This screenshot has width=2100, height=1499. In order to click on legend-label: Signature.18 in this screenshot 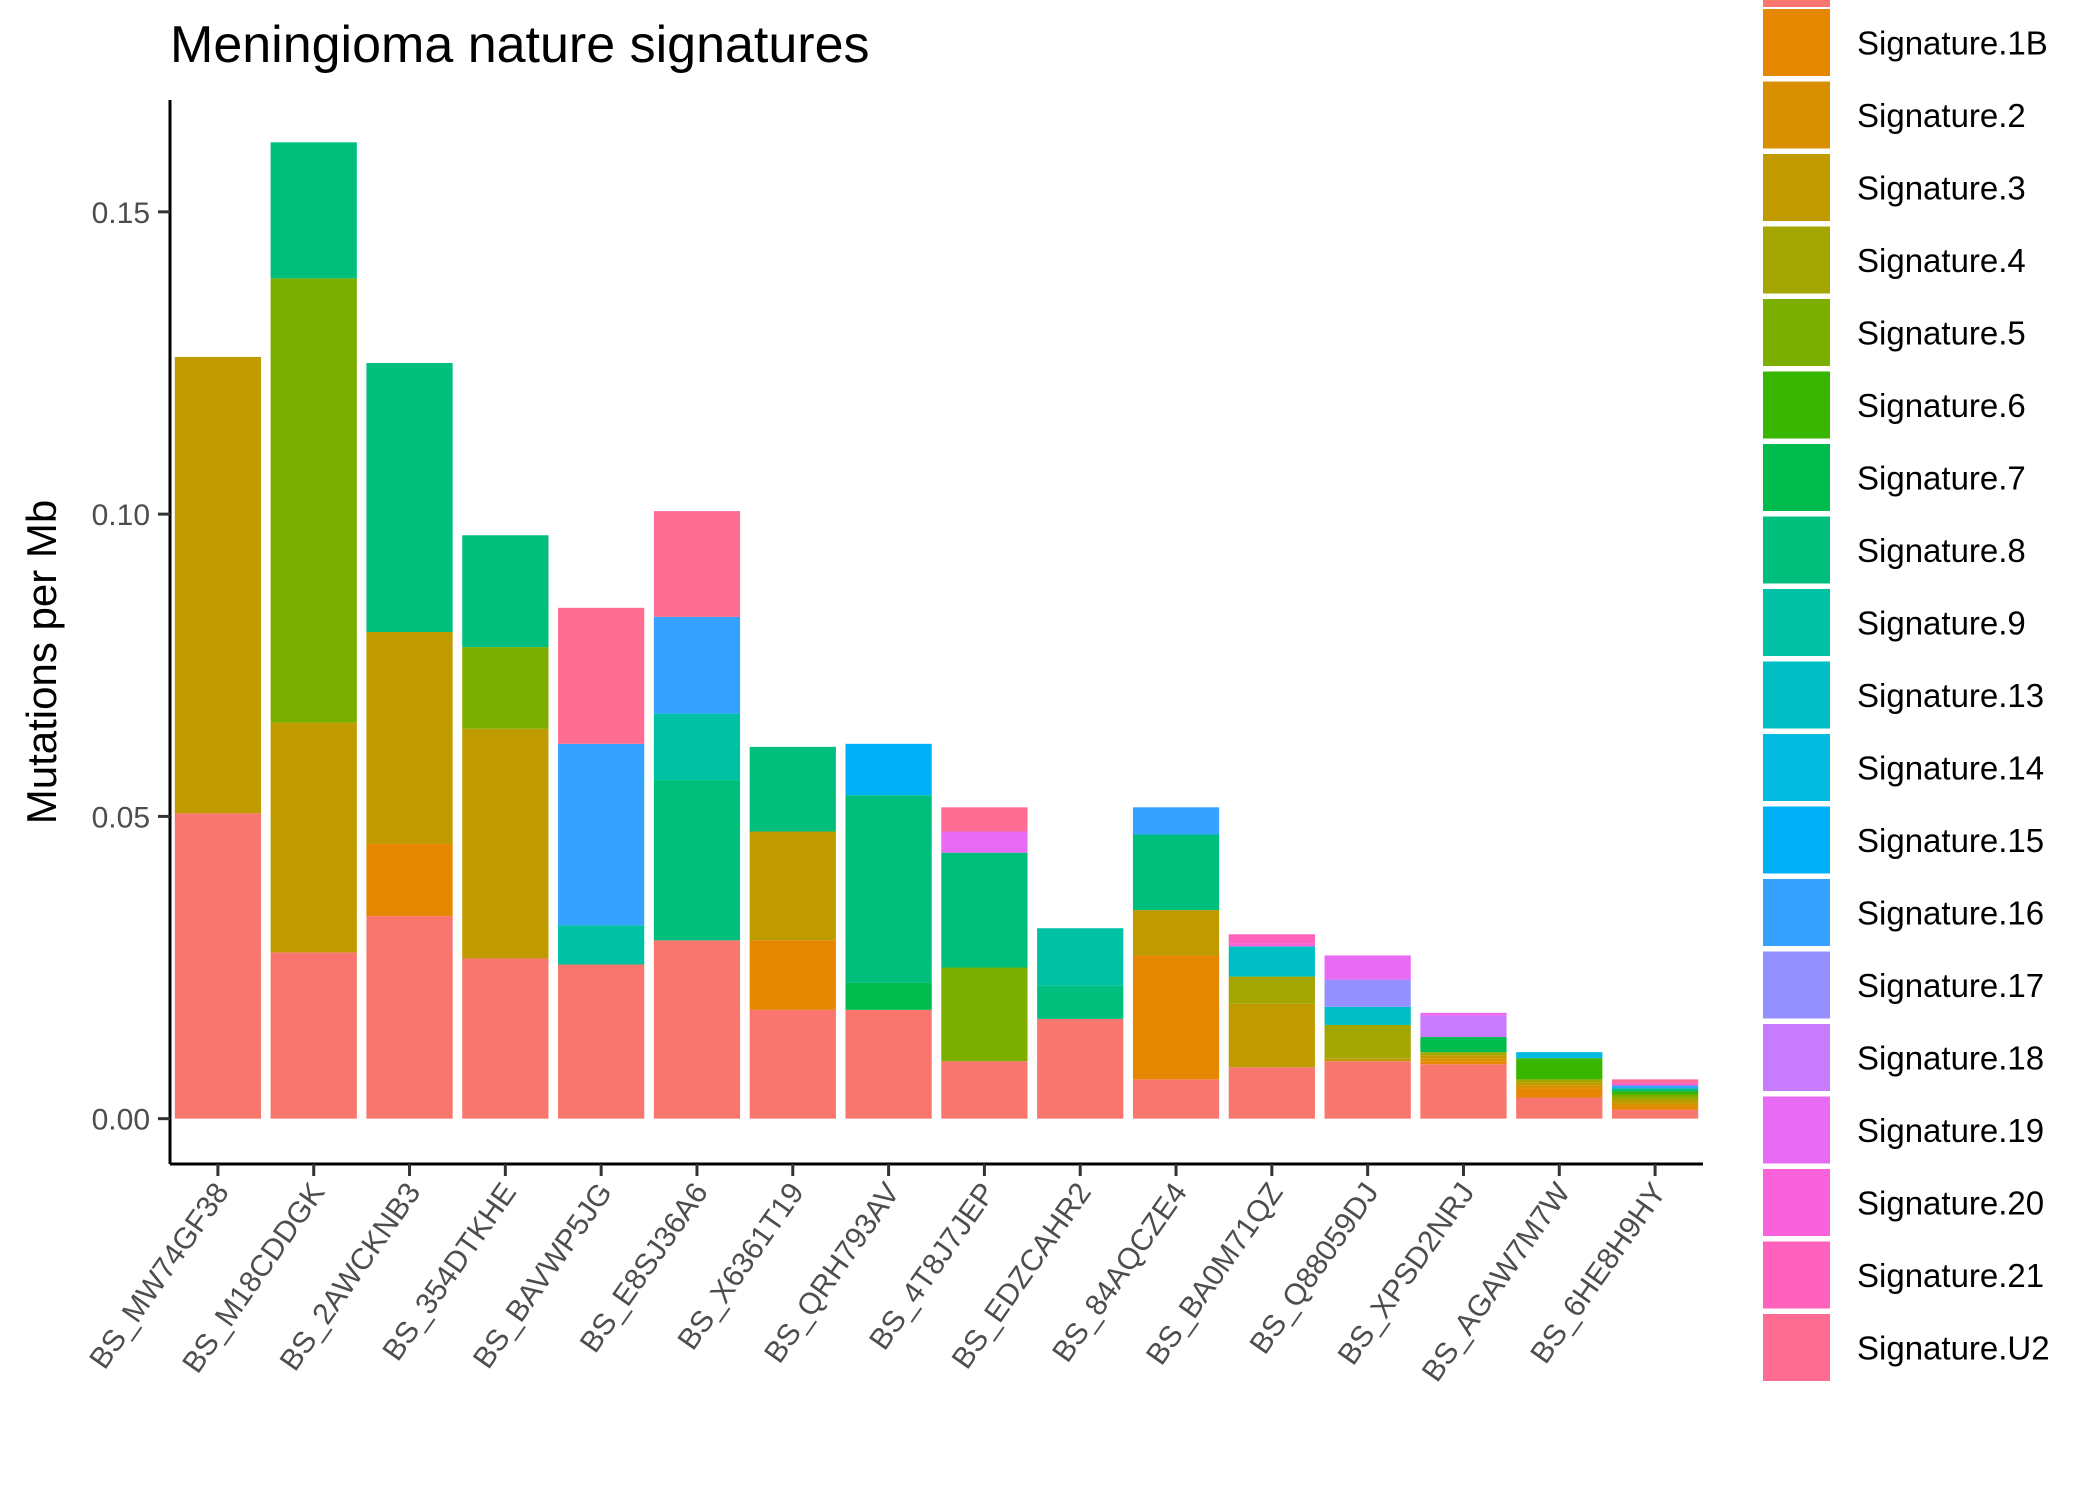, I will do `click(1950, 1058)`.